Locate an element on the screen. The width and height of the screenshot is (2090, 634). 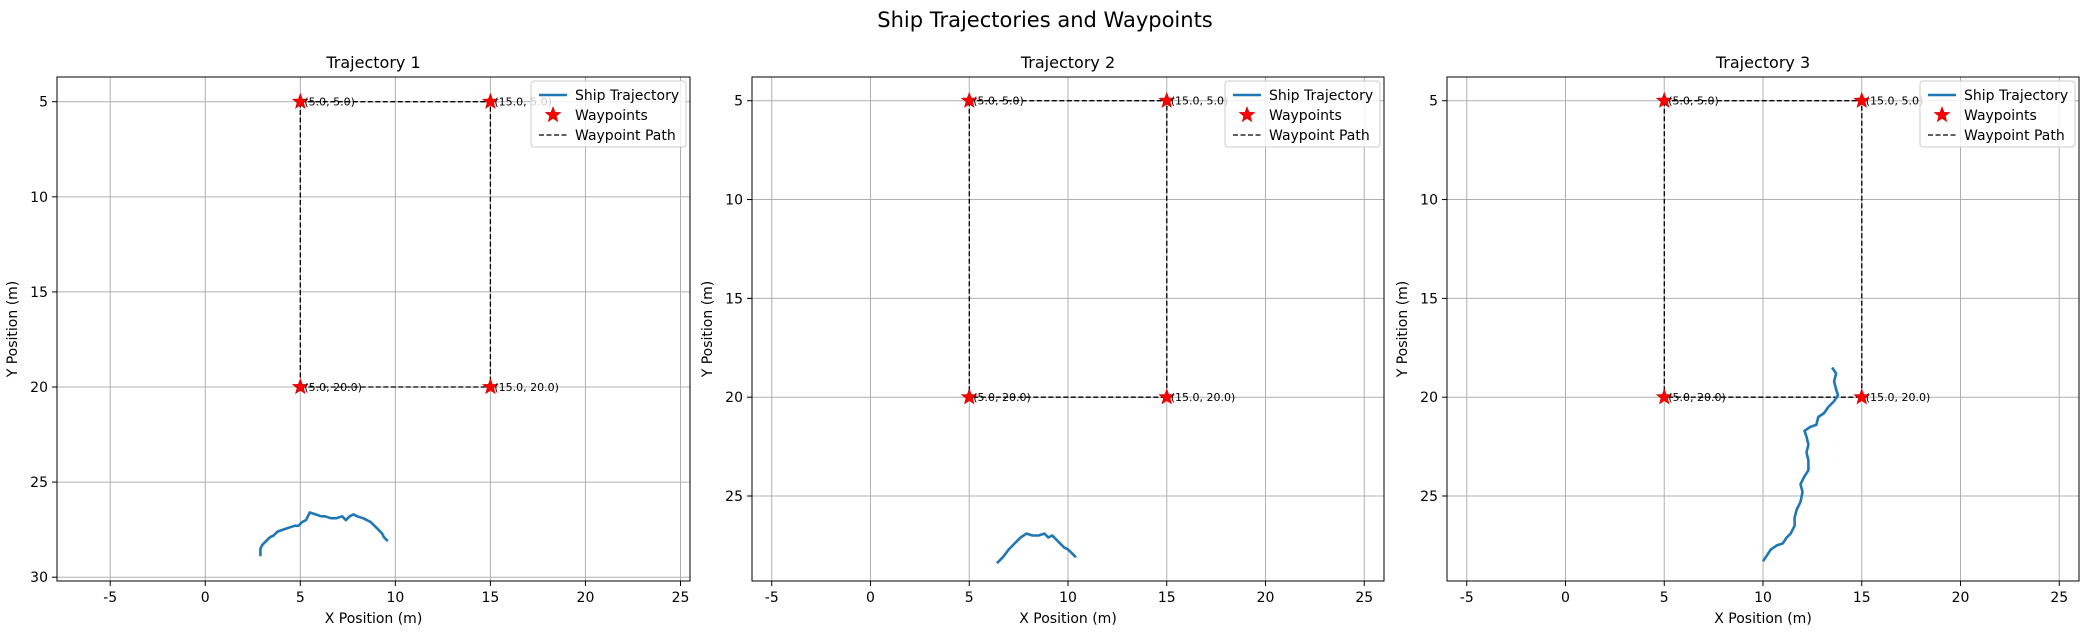
subplot-title: Trajectory 3 is located at coordinates (1762, 62).